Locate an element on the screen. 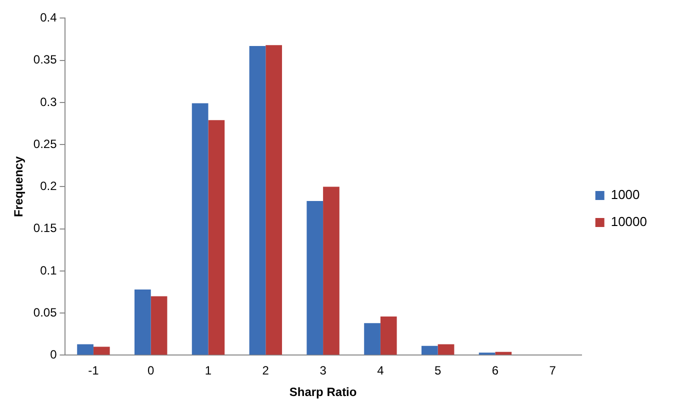  x-tick-label: 7 is located at coordinates (552, 371).